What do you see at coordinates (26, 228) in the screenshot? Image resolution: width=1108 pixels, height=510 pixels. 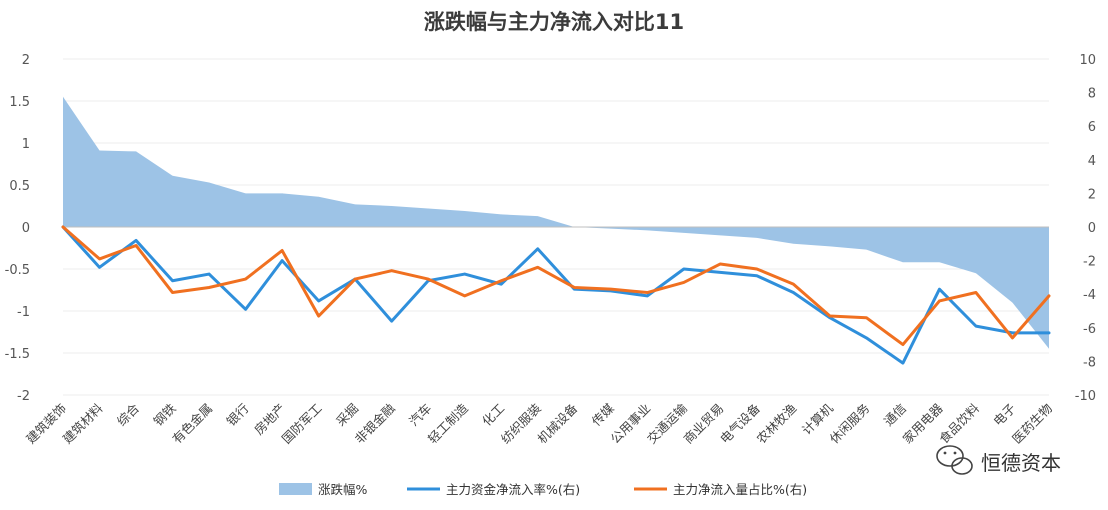 I see `left-tick-label: 0` at bounding box center [26, 228].